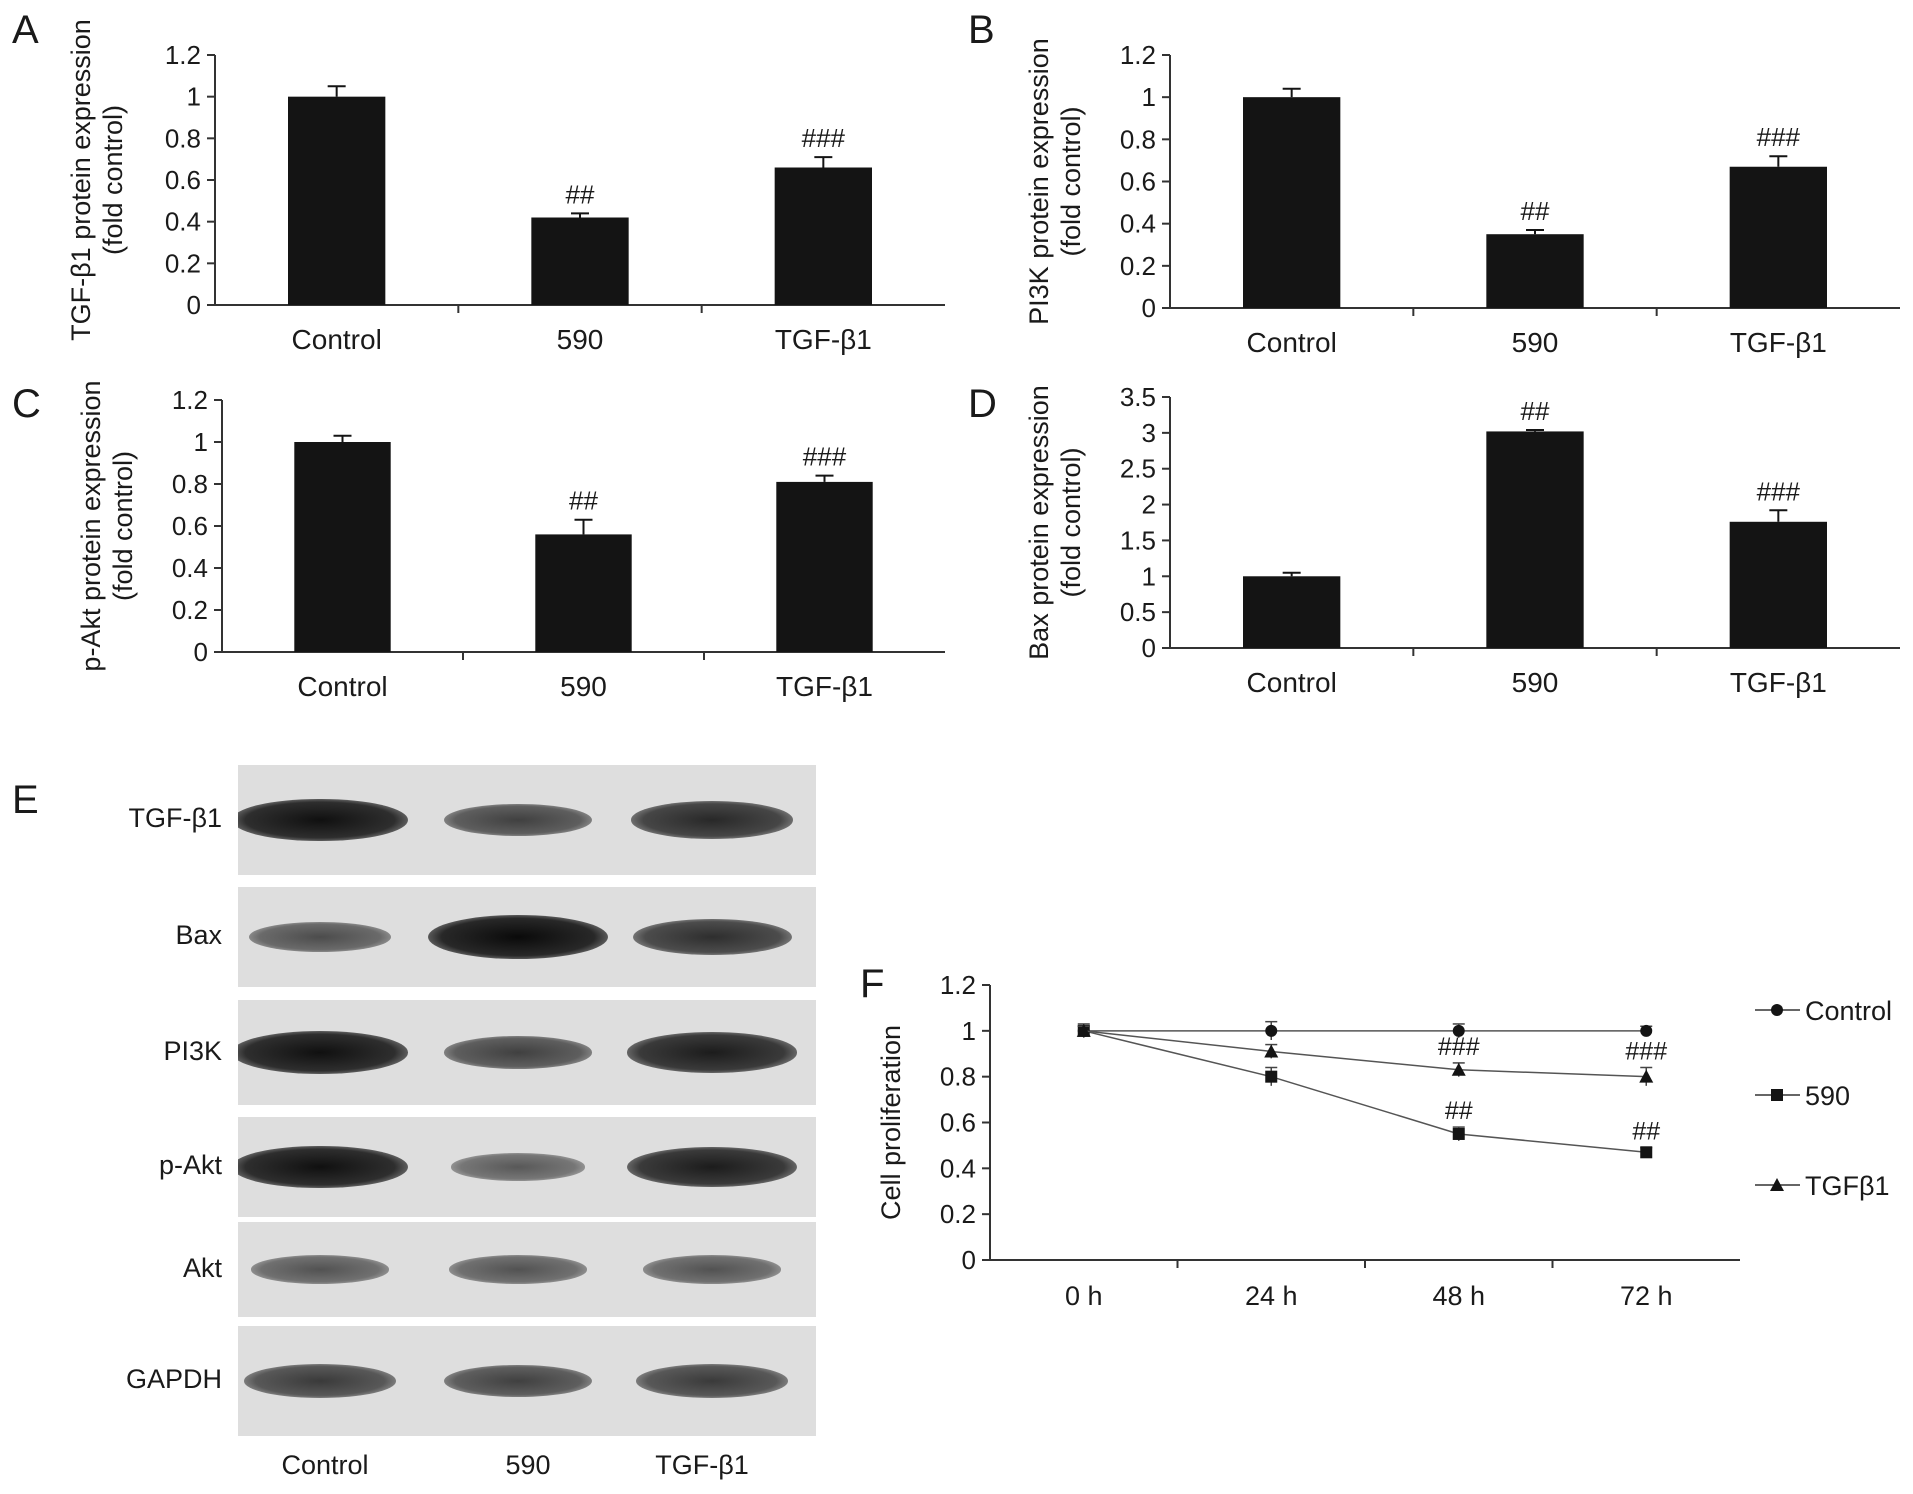 Image resolution: width=1913 pixels, height=1494 pixels. I want to click on chart-b-annotation: ###, so click(1779, 137).